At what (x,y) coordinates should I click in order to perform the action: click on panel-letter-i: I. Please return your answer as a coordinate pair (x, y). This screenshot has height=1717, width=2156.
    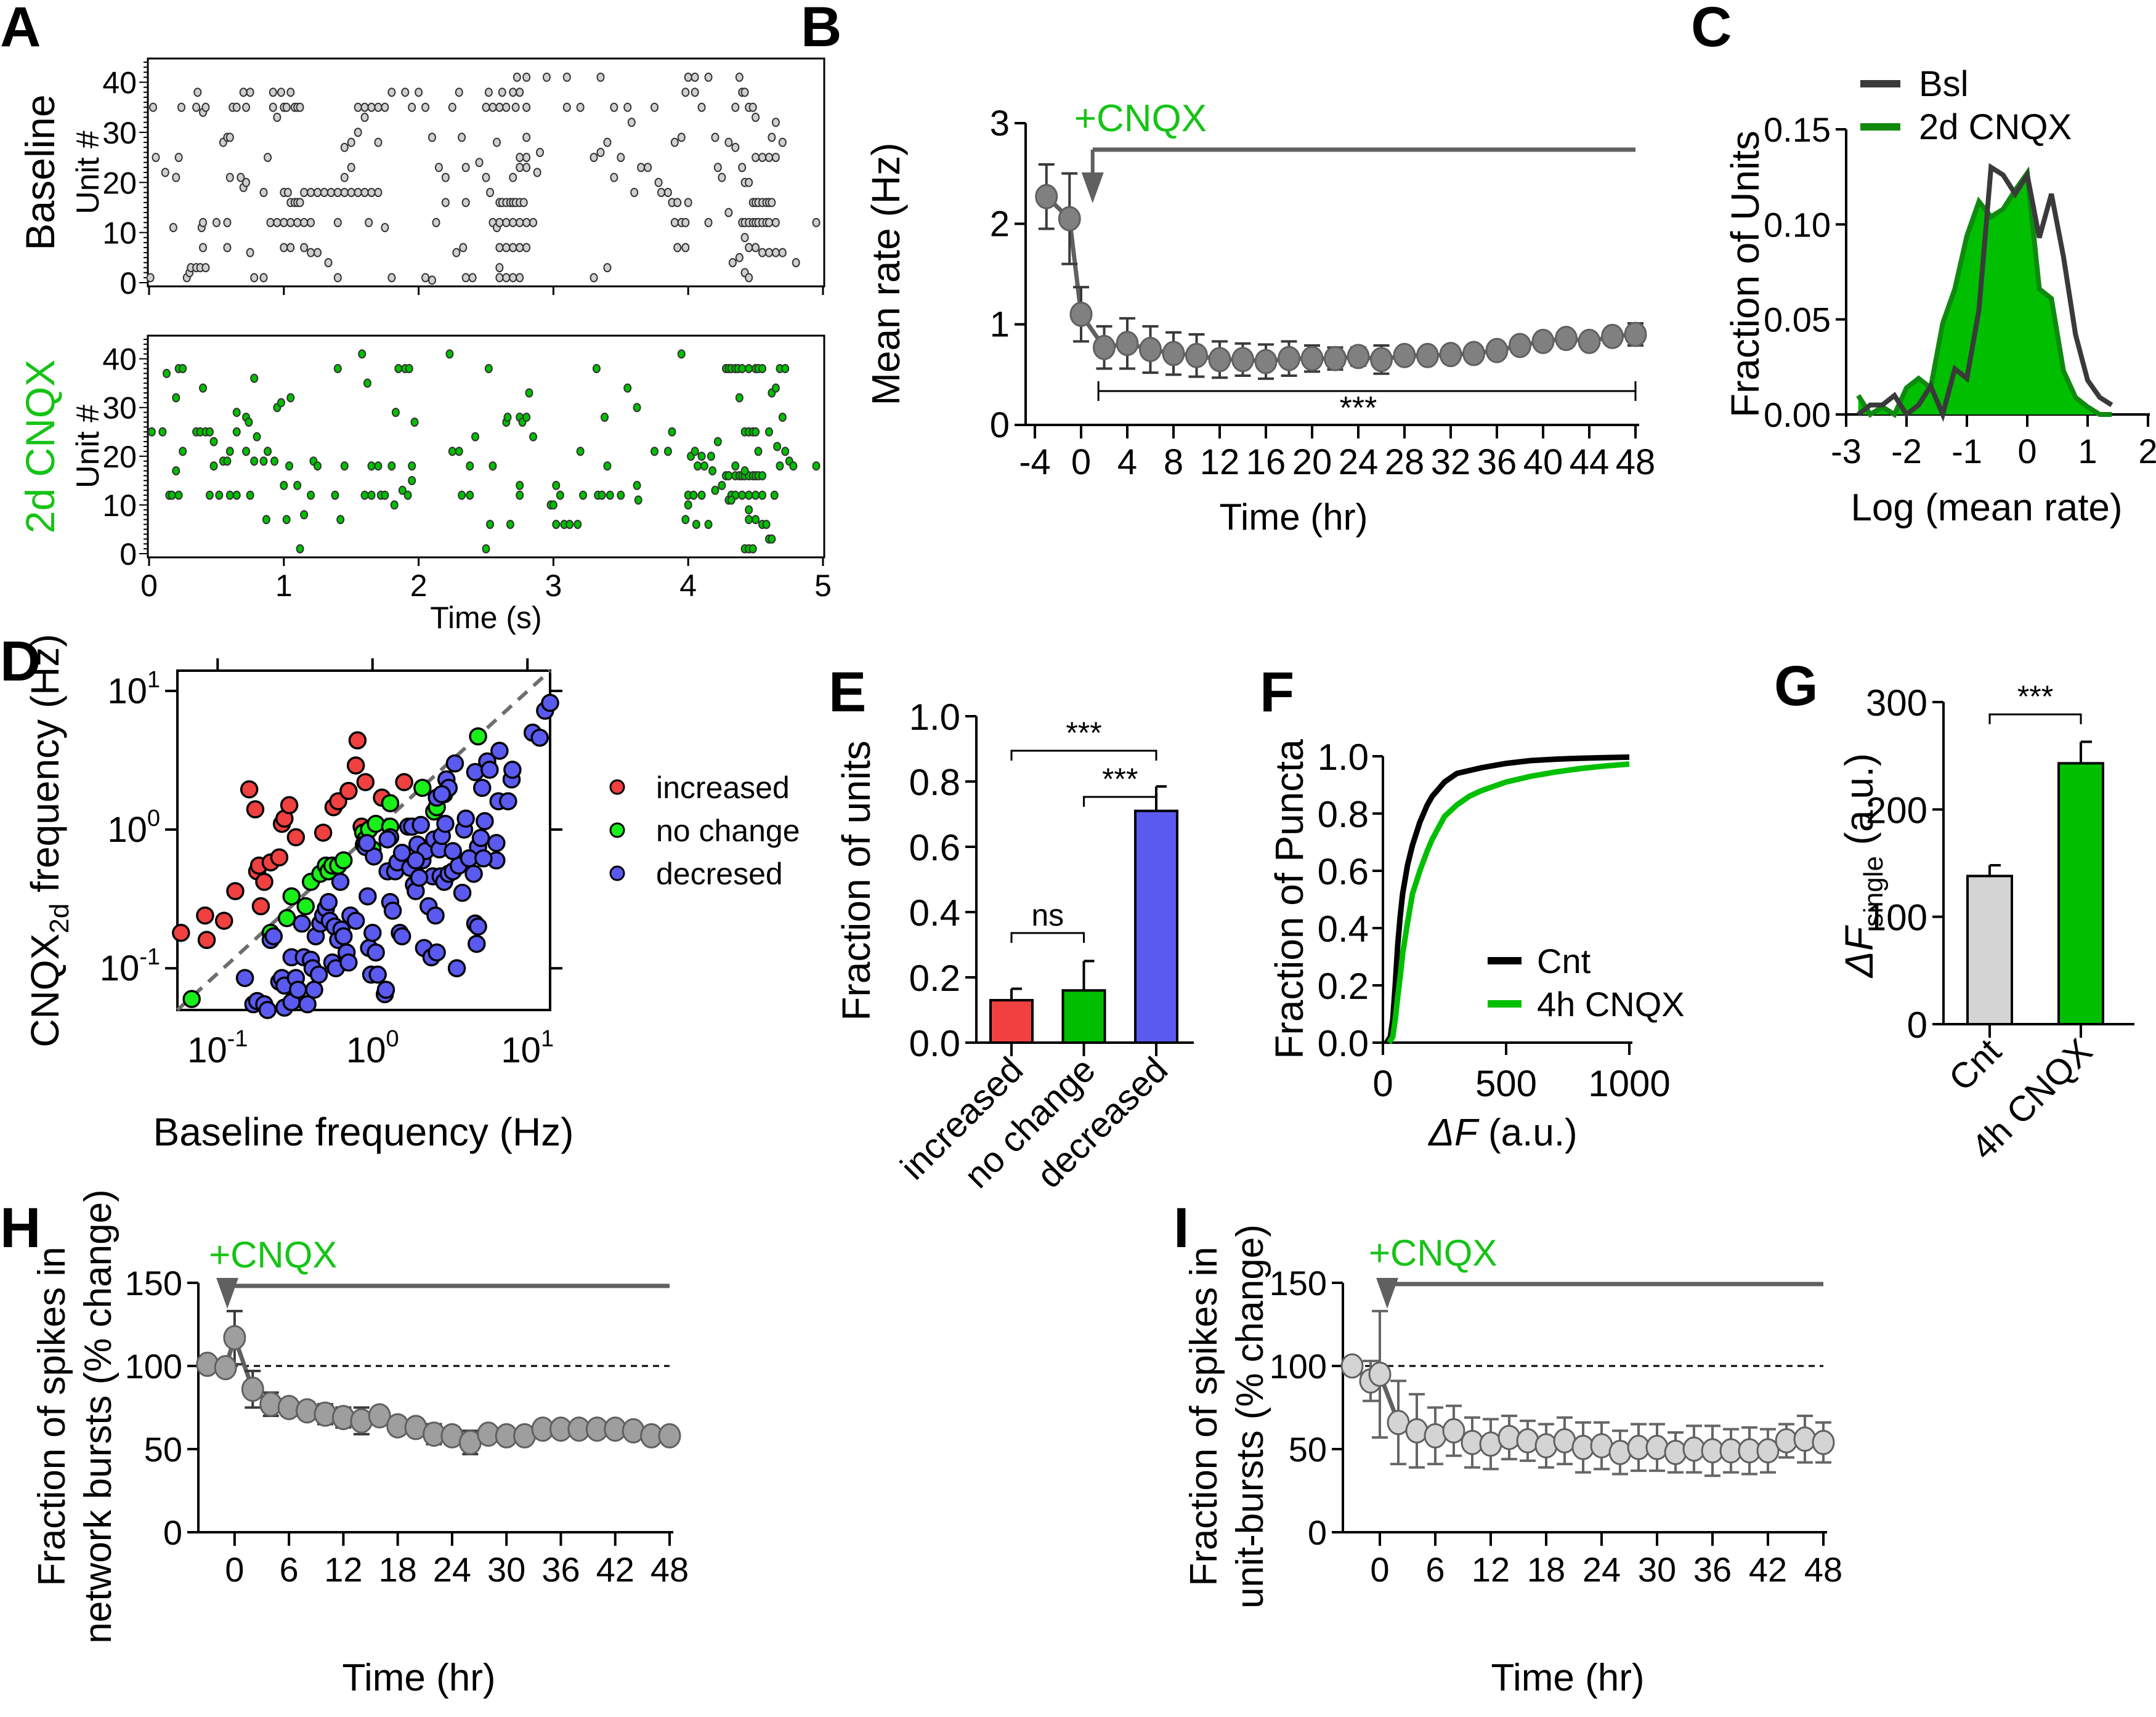
    Looking at the image, I should click on (1181, 1228).